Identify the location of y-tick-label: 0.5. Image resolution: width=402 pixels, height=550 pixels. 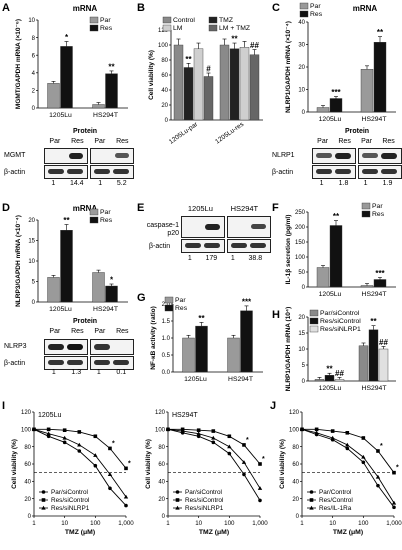
(166, 356).